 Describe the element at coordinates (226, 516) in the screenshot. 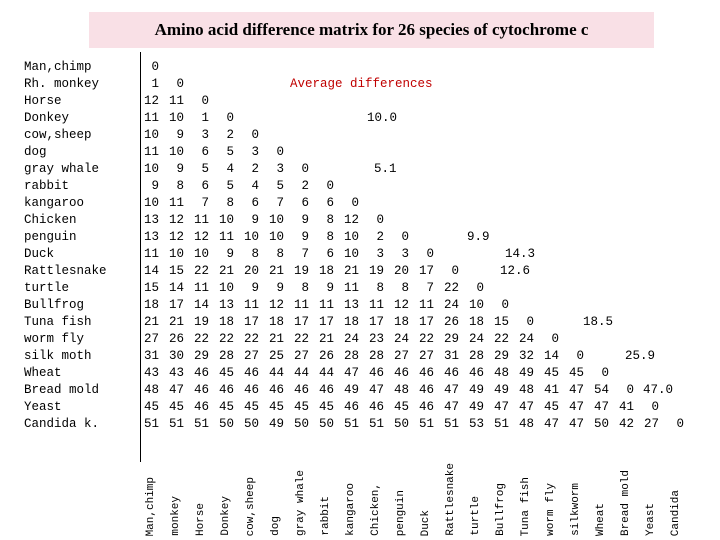

I see `column-label: Donkey` at that location.